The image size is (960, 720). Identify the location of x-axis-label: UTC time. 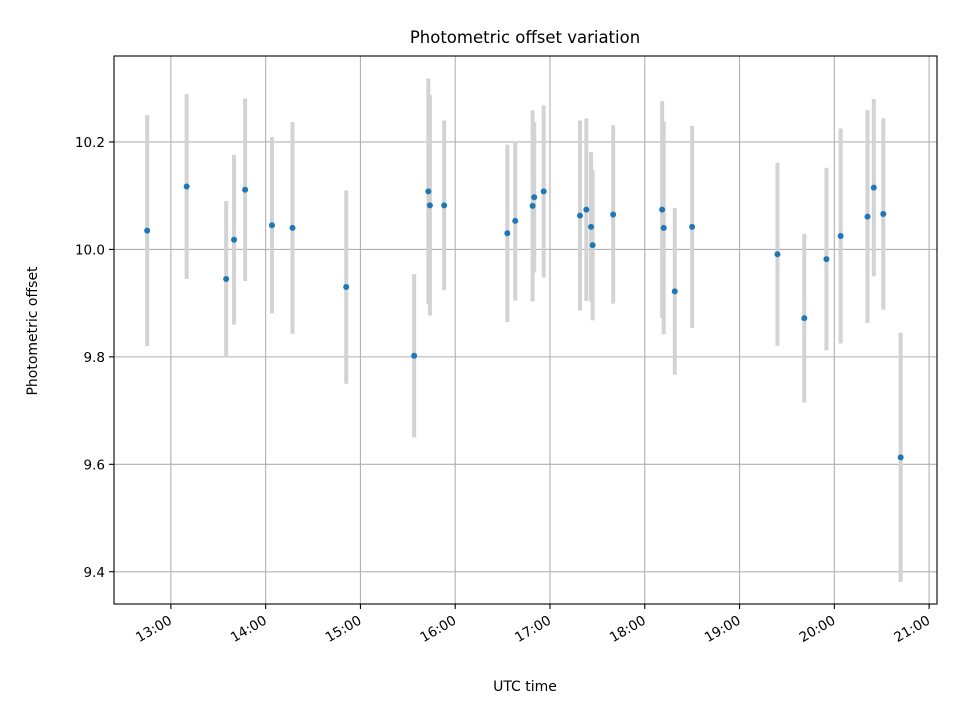
(525, 687).